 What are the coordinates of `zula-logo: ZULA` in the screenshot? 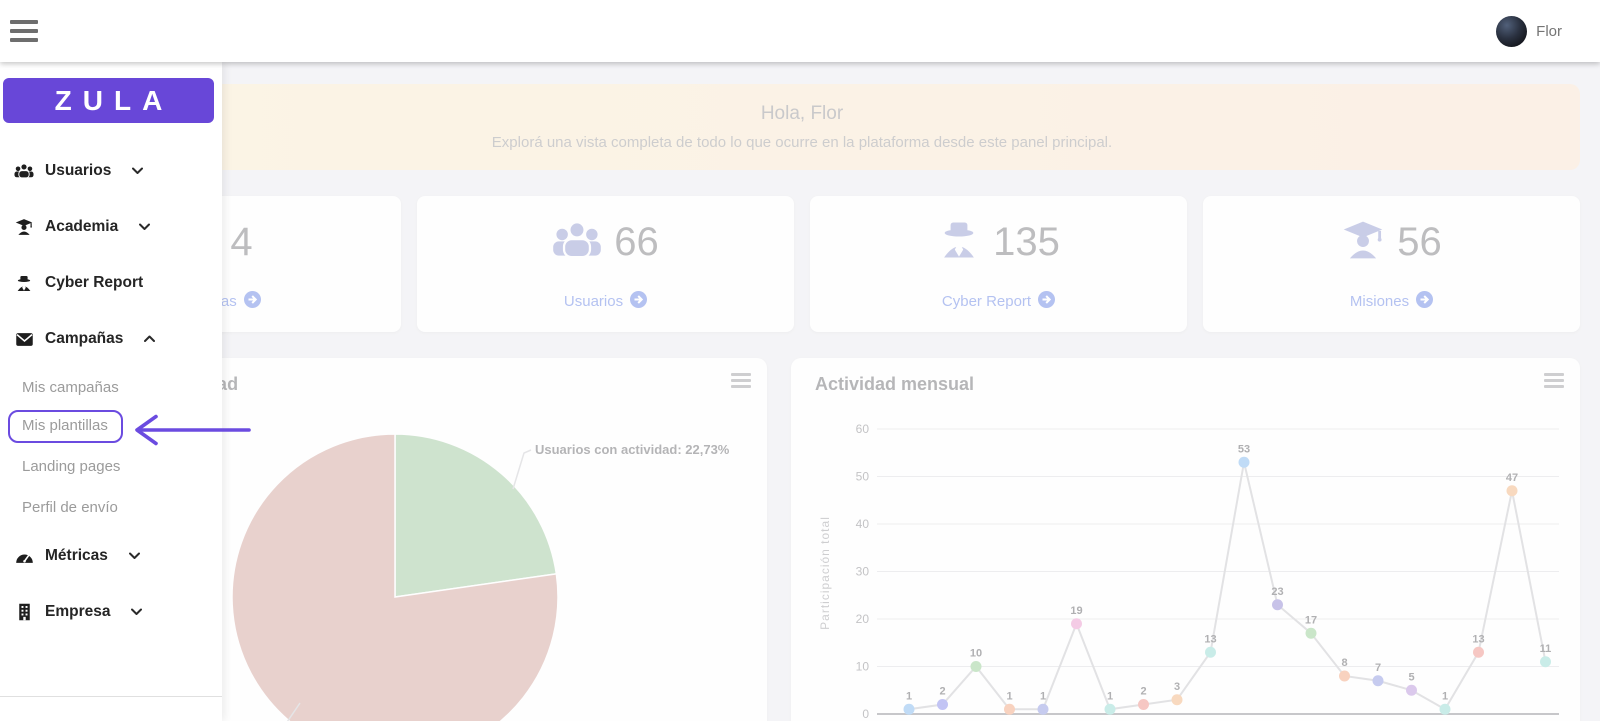 It's located at (108, 100).